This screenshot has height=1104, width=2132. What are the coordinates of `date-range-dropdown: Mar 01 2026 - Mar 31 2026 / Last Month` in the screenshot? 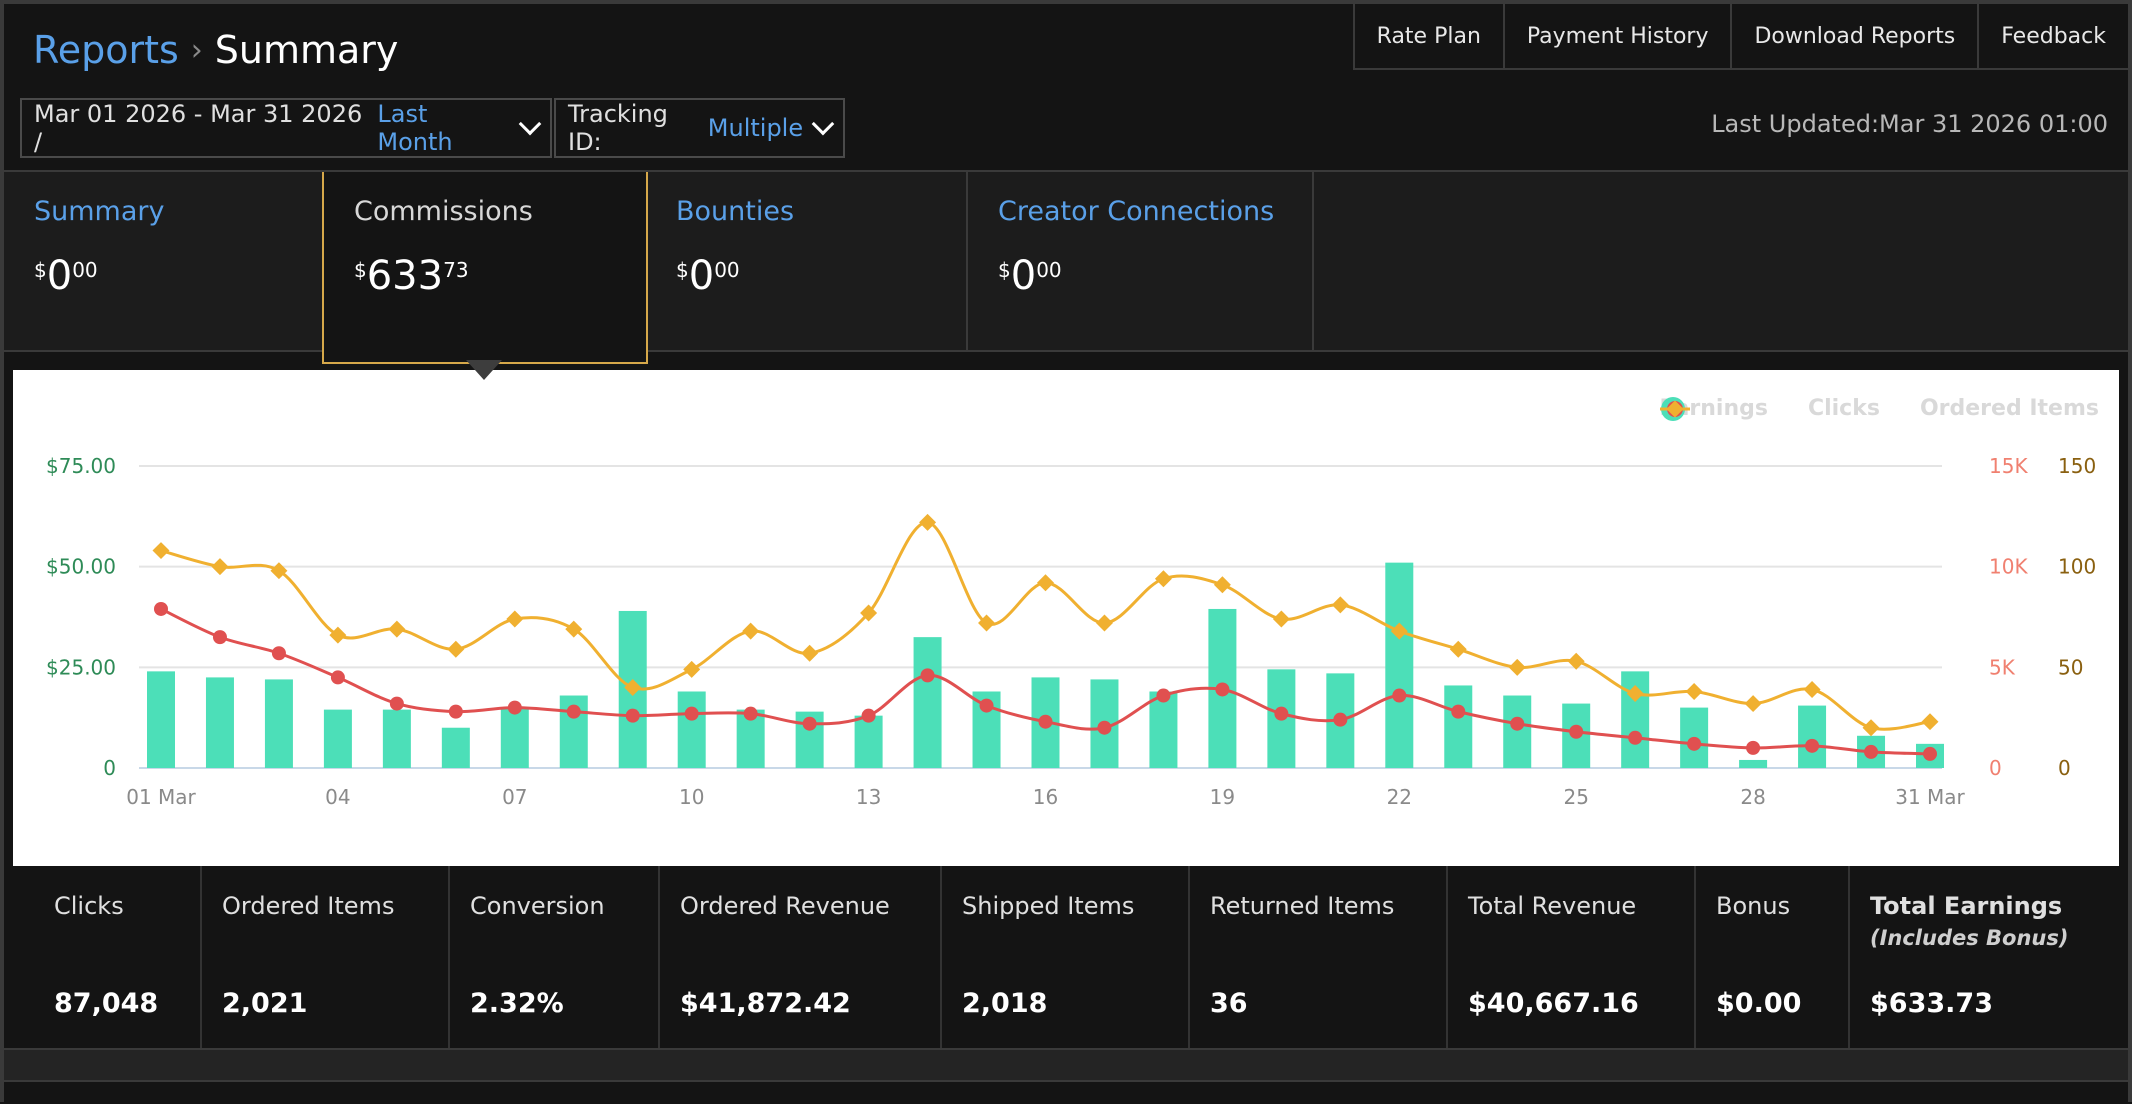 It's located at (286, 128).